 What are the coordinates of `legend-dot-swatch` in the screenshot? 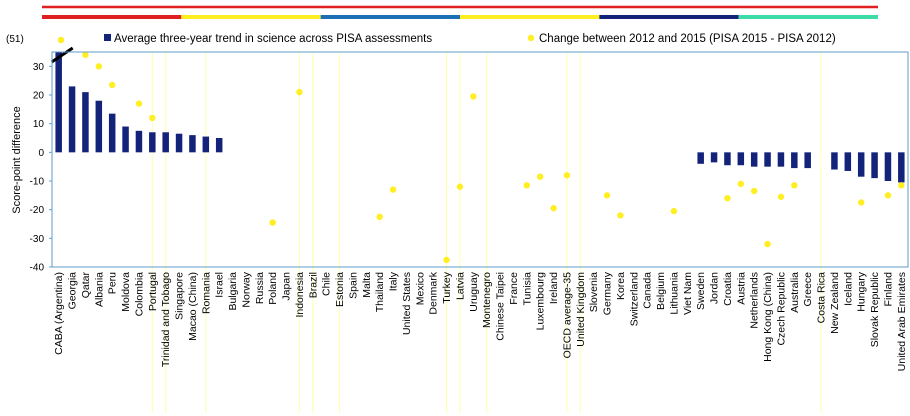 It's located at (531, 38).